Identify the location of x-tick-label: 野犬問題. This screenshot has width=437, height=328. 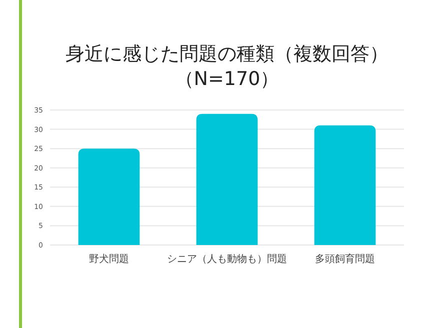
(109, 259).